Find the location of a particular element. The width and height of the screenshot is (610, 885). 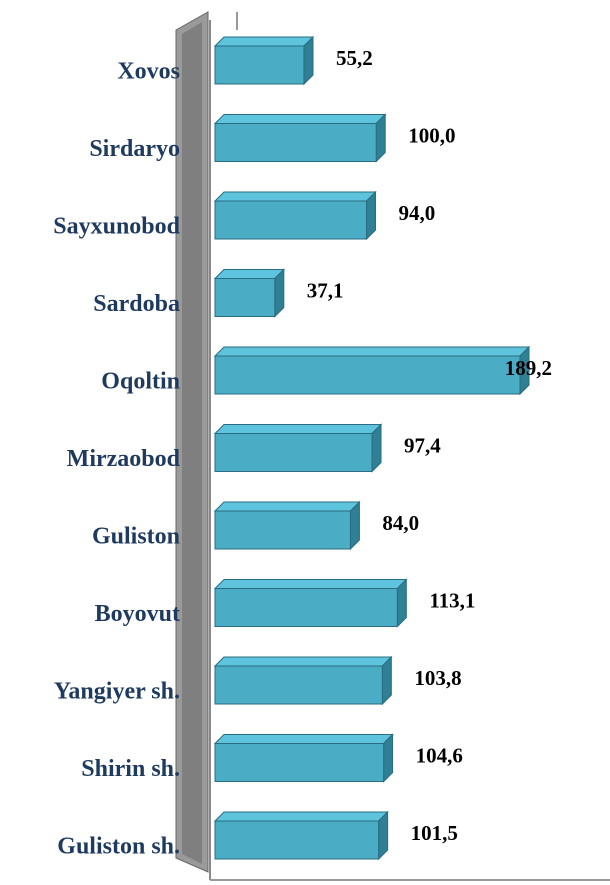

wall-face is located at coordinates (192, 443).